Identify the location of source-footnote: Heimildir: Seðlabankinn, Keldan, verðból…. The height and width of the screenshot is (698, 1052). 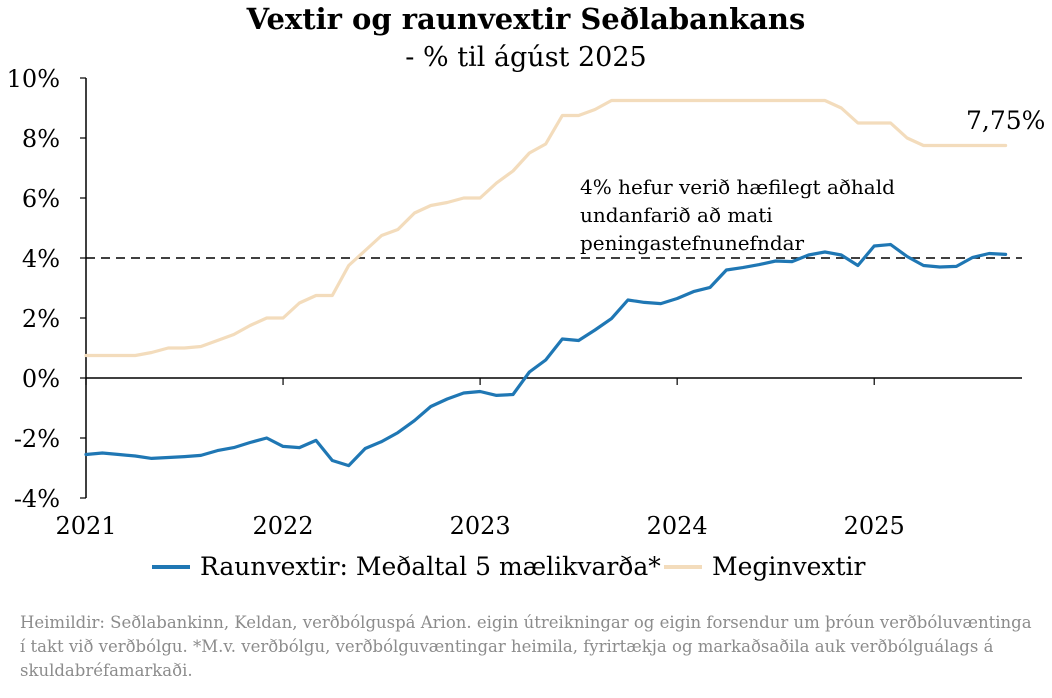
(526, 646).